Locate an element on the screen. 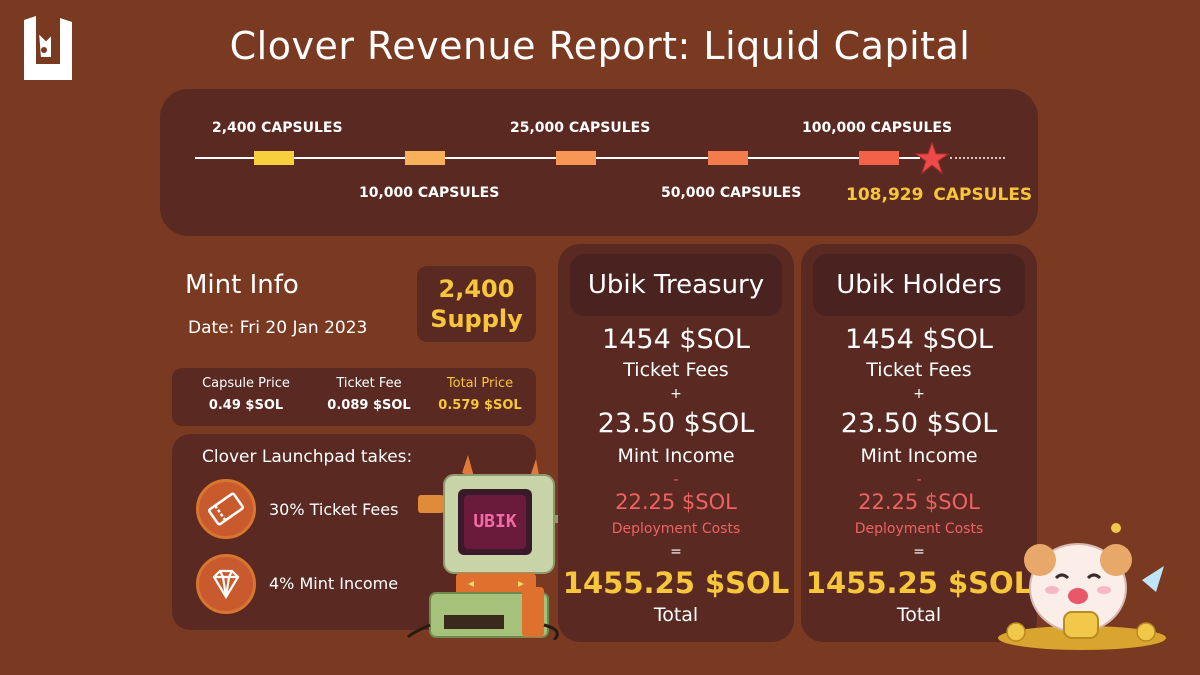 This screenshot has width=1200, height=675. robot-illustration: UBIK is located at coordinates (487, 547).